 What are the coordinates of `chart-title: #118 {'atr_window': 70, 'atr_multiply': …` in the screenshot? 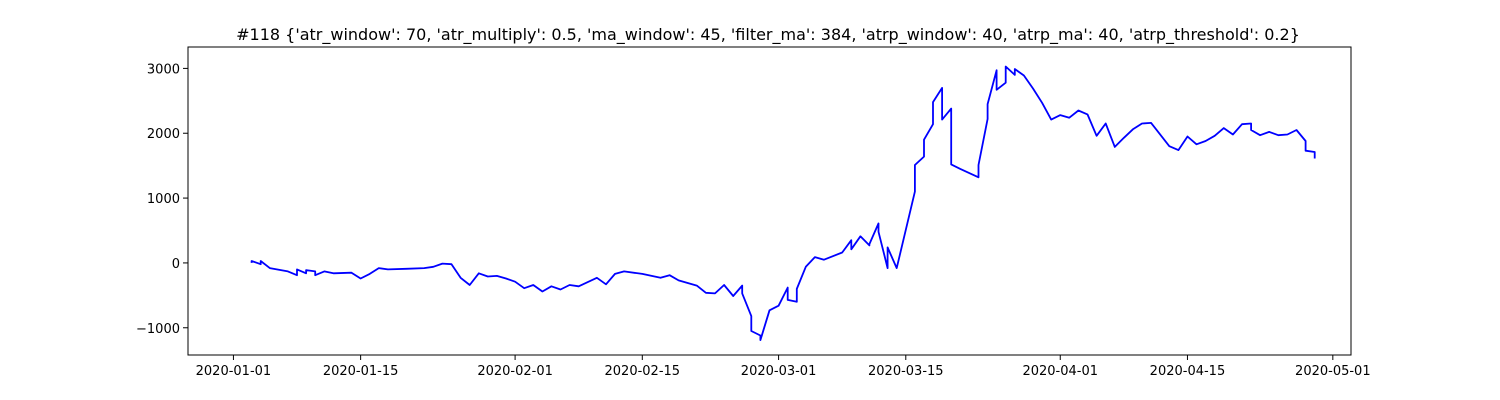 It's located at (768, 35).